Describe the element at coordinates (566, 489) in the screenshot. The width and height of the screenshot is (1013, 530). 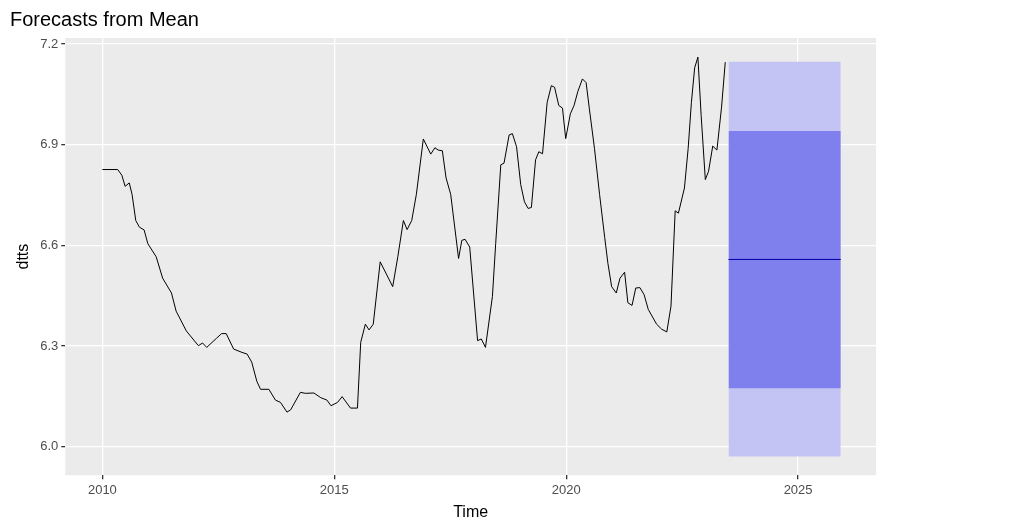
I see `x-tick-label: 2020` at that location.